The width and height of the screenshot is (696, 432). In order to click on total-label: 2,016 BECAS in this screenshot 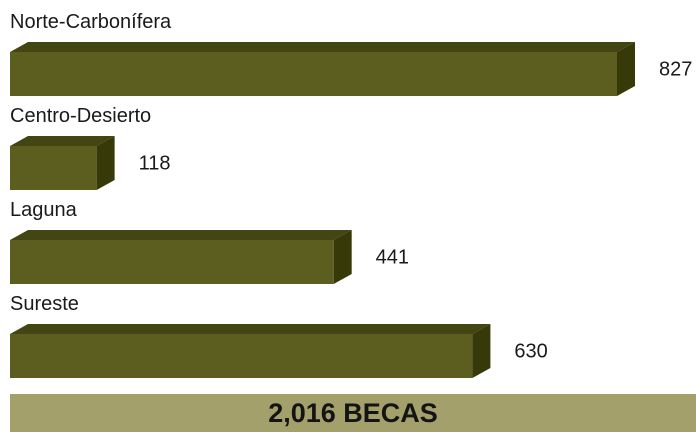, I will do `click(353, 412)`.